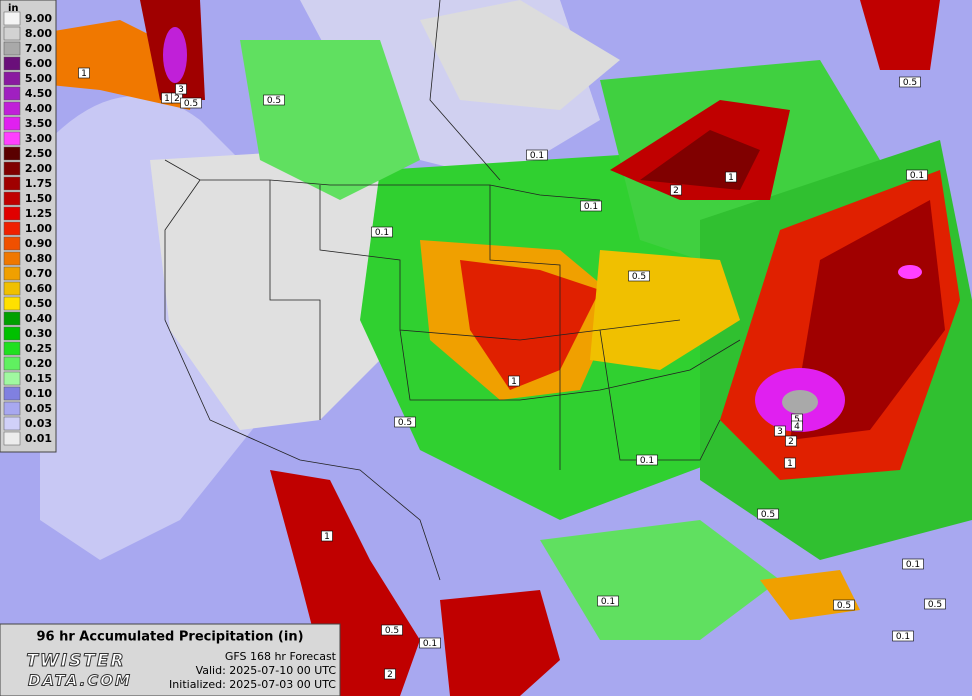 Image resolution: width=972 pixels, height=700 pixels. What do you see at coordinates (38, 303) in the screenshot?
I see `legend-label: 0.50` at bounding box center [38, 303].